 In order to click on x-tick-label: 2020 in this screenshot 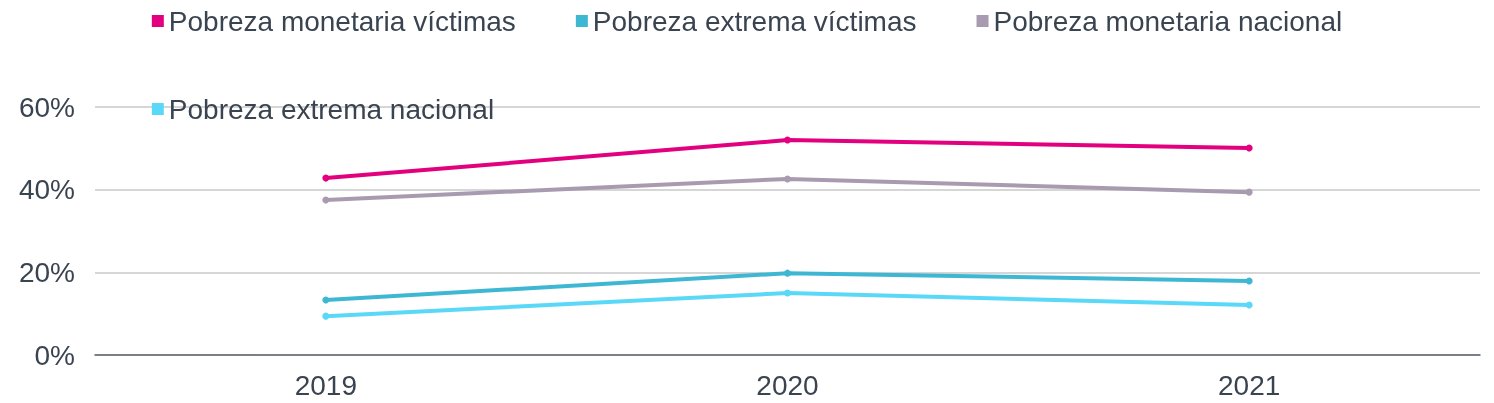, I will do `click(787, 385)`.